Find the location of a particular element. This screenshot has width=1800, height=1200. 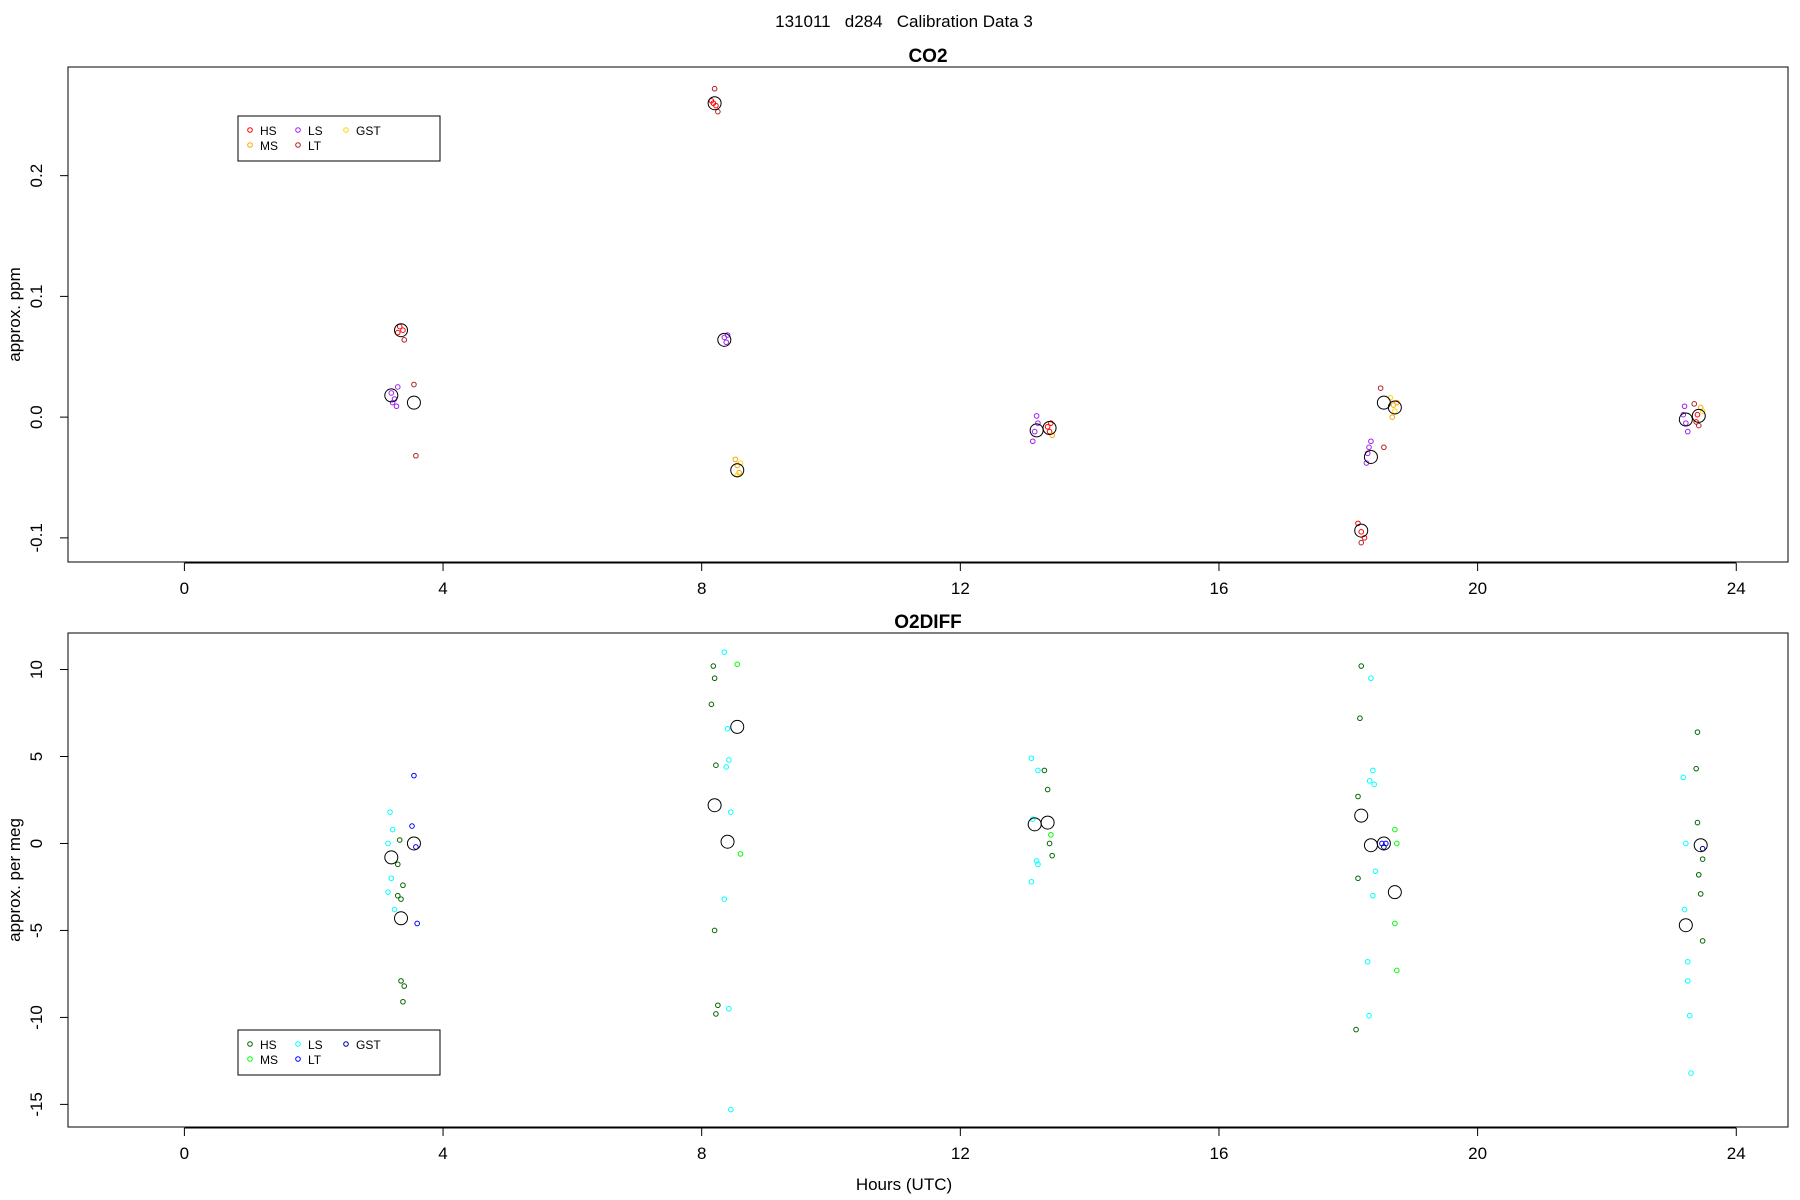

y-tick-label: 5 is located at coordinates (36, 756).